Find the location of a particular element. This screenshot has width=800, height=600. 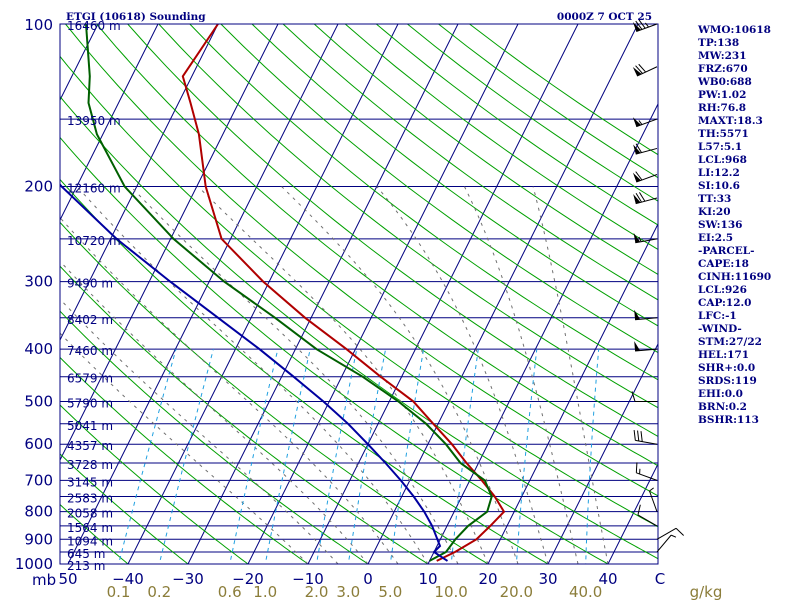

height-label: 9490 m is located at coordinates (90, 284).